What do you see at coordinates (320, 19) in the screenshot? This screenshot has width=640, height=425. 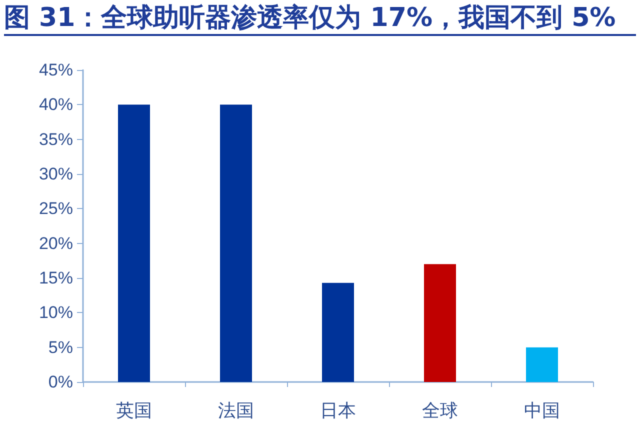 I see `chart-title: 图 31：全球助听器渗透率仅为 17%，我国不到 5%` at bounding box center [320, 19].